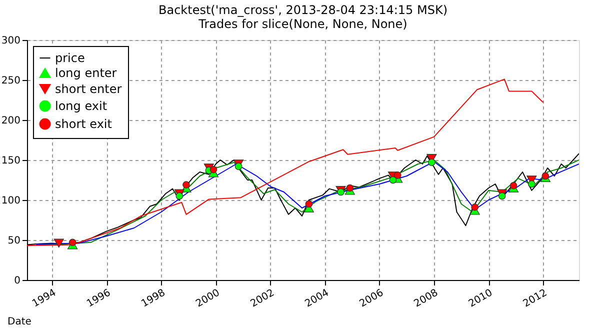 This screenshot has width=594, height=332. I want to click on x-axis-title: Date, so click(20, 322).